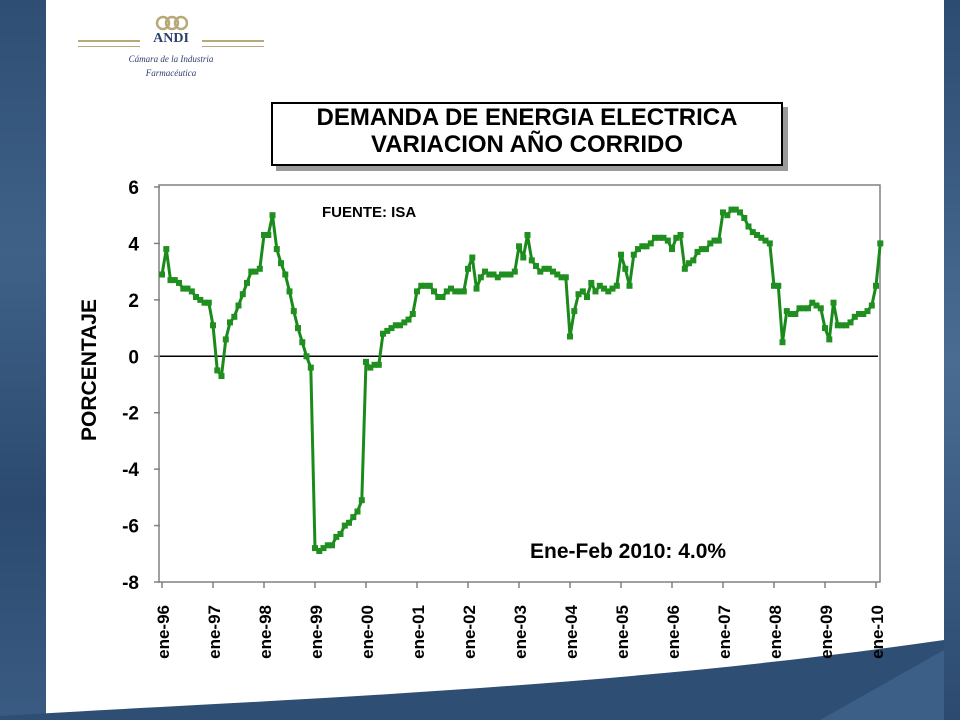  I want to click on y-tick-label: -8, so click(130, 583).